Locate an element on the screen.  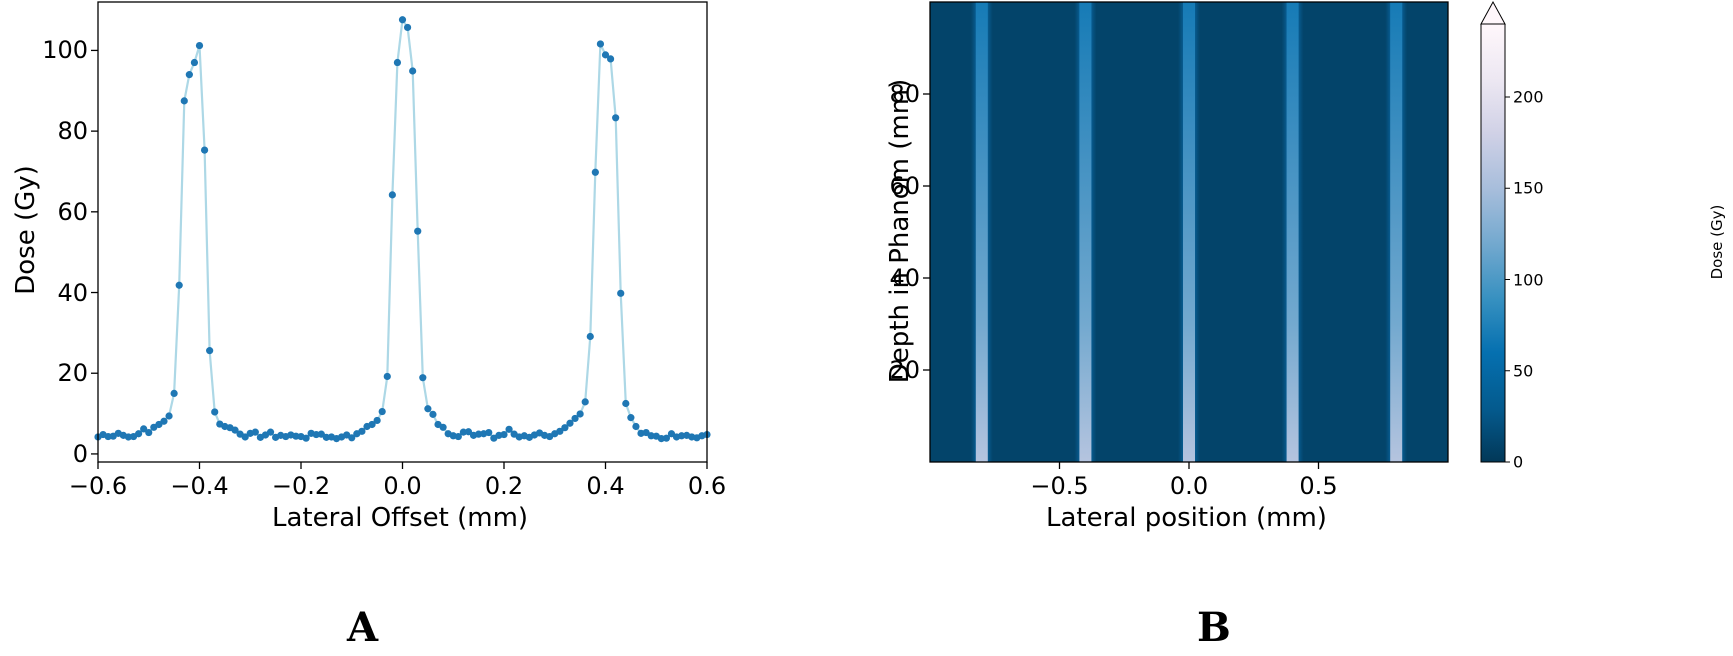
x-axis-label: Lateral position (mm) is located at coordinates (1186, 518).